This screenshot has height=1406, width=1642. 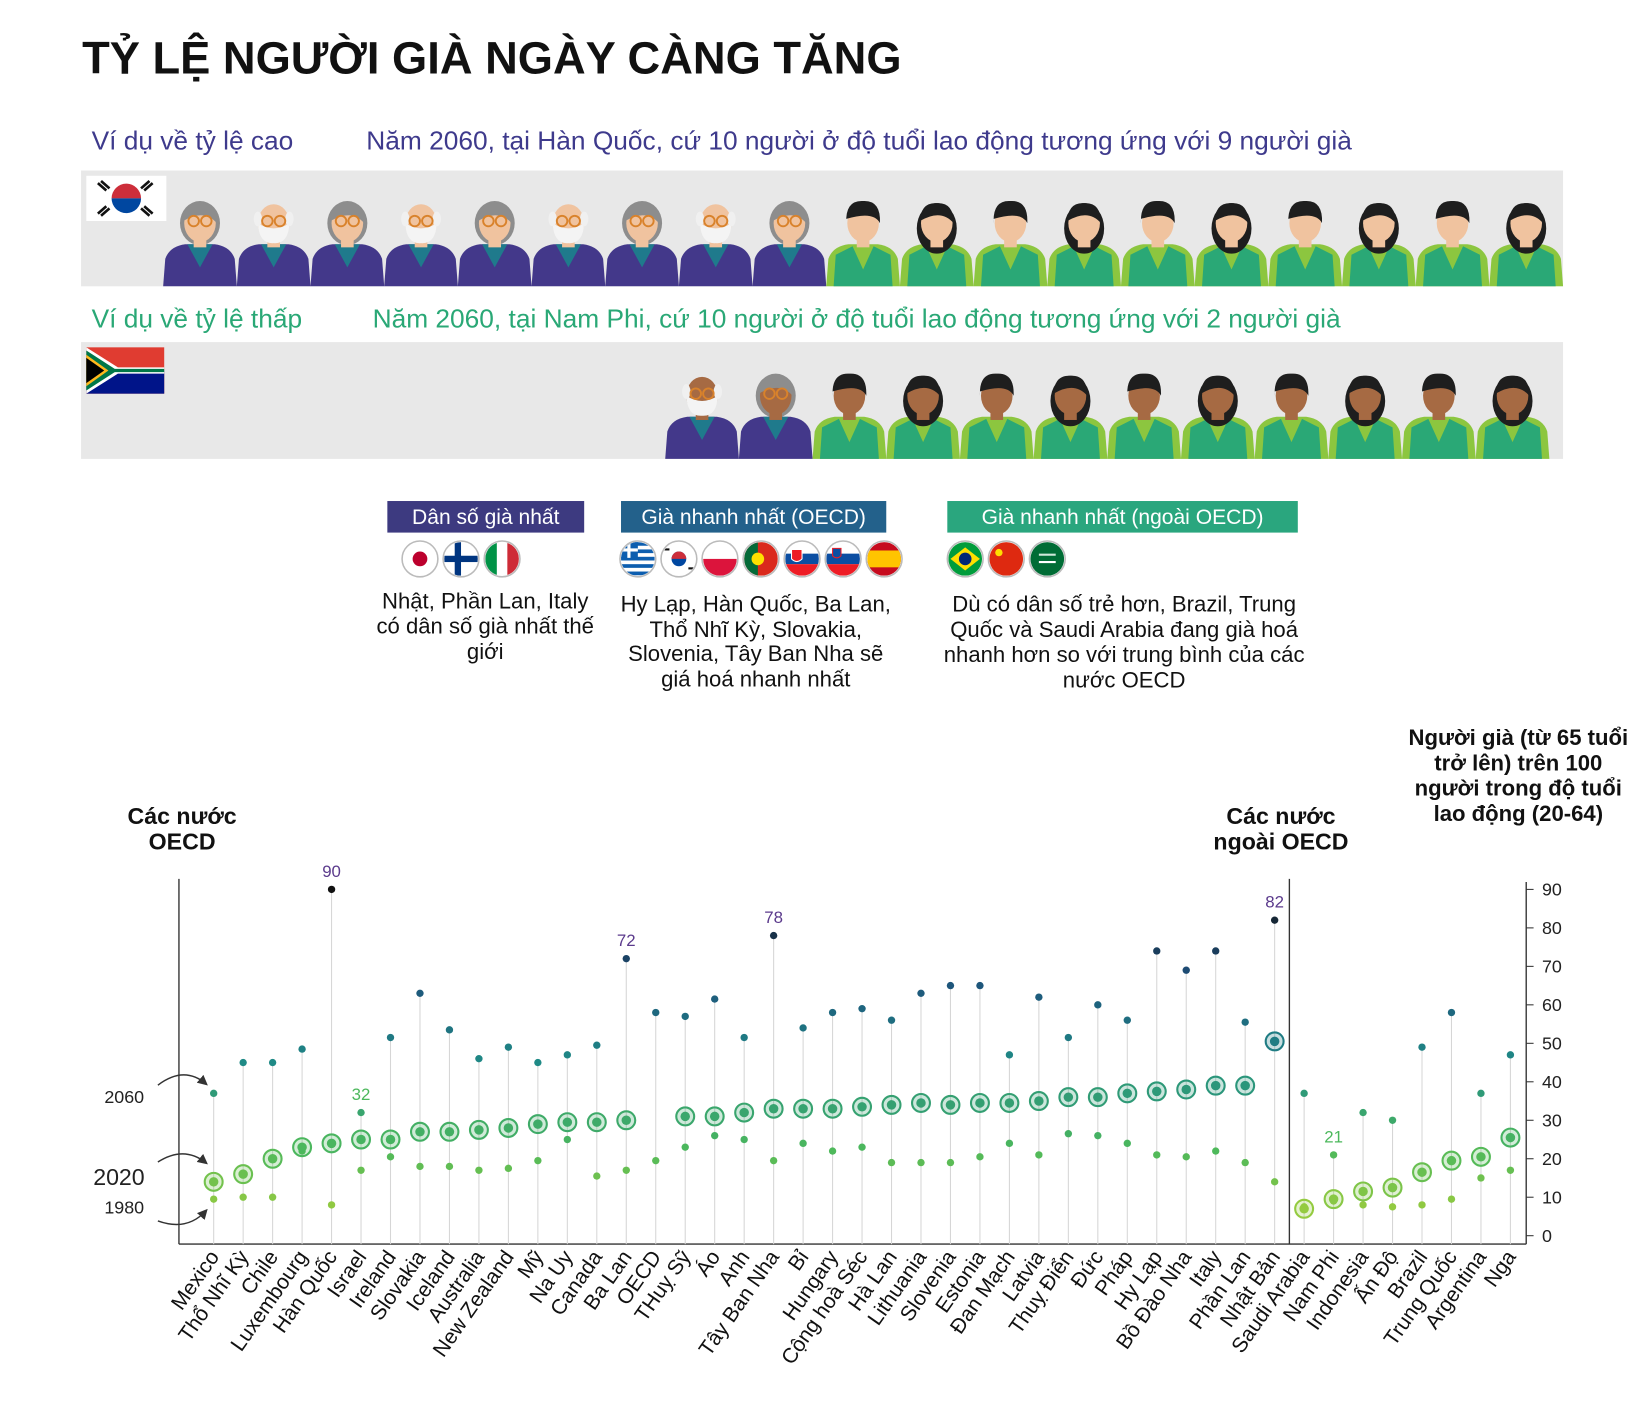 I want to click on korea-flag, so click(x=126, y=198).